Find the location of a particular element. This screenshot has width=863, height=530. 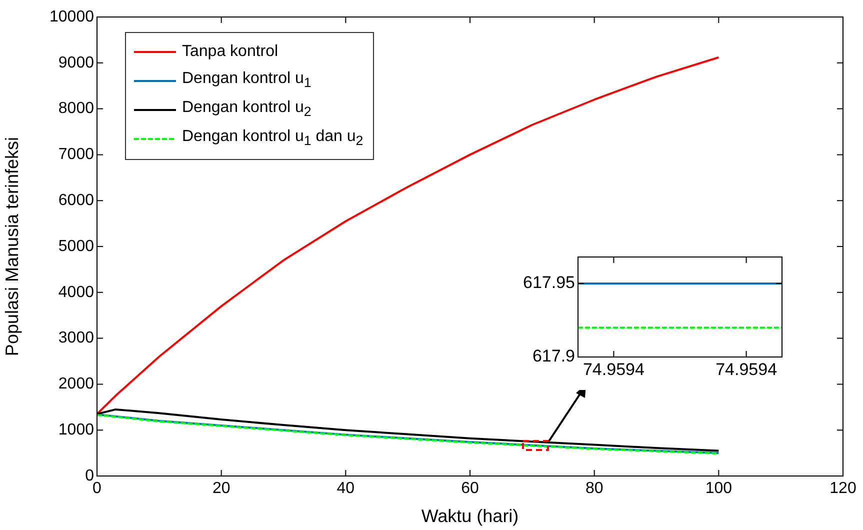

legend-label: Dengan kontrol u$_{2}$ is located at coordinates (247, 109).